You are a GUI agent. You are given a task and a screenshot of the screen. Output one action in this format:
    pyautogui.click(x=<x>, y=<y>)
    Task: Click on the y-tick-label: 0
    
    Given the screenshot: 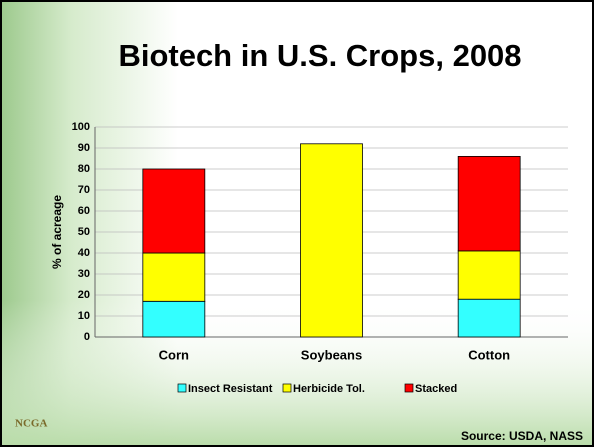 What is the action you would take?
    pyautogui.click(x=87, y=337)
    